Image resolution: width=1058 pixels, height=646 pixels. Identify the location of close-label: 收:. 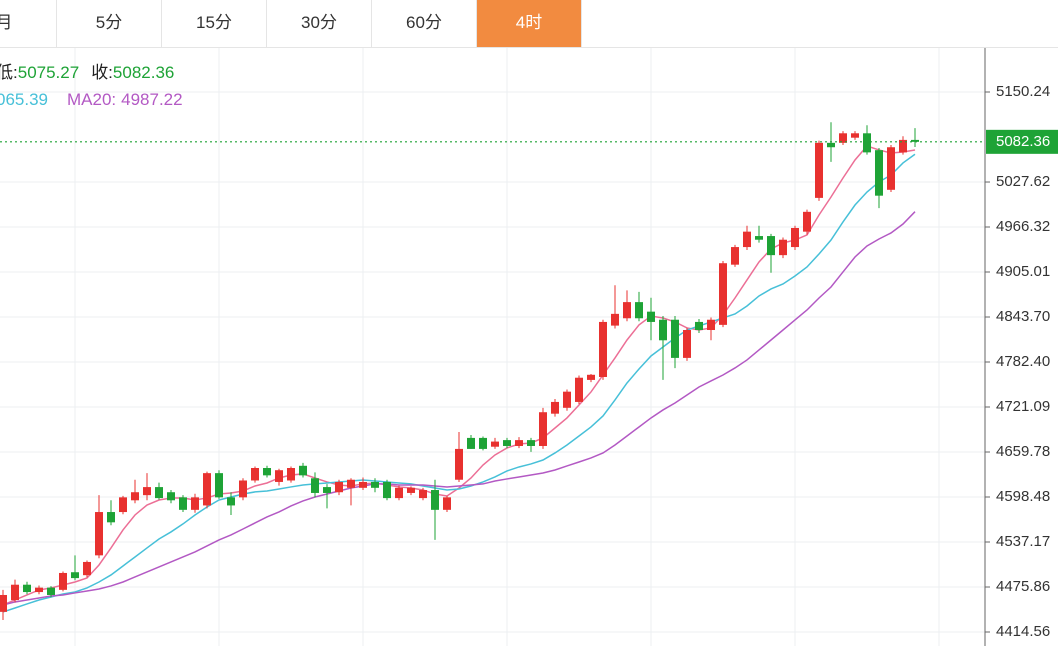
(102, 72).